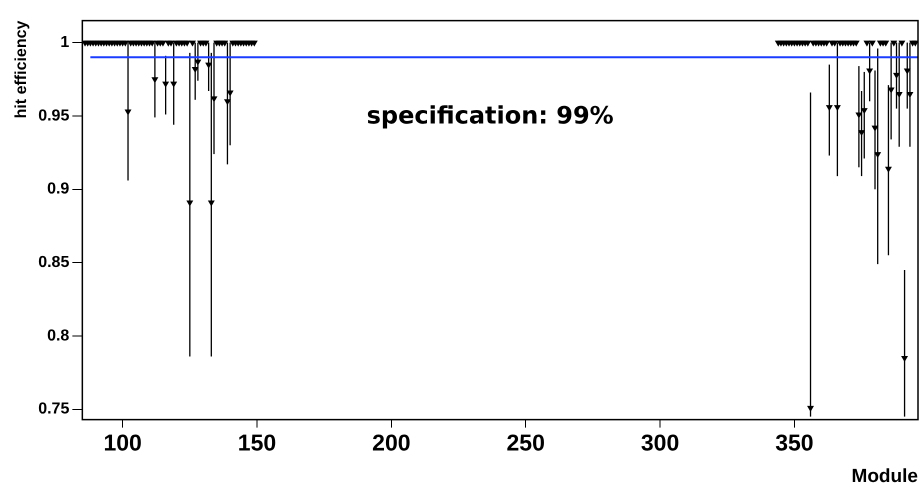  I want to click on y-tick-label: 1, so click(65, 43).